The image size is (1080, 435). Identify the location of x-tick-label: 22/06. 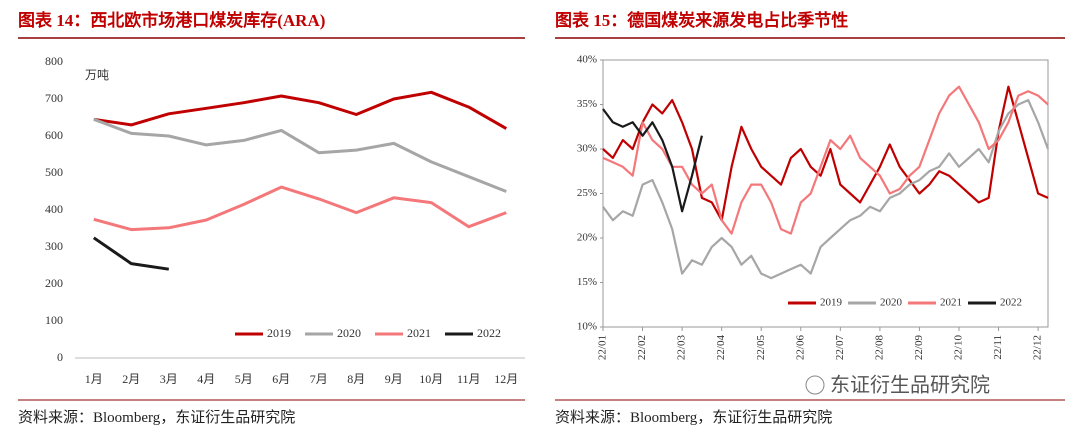
(800, 348).